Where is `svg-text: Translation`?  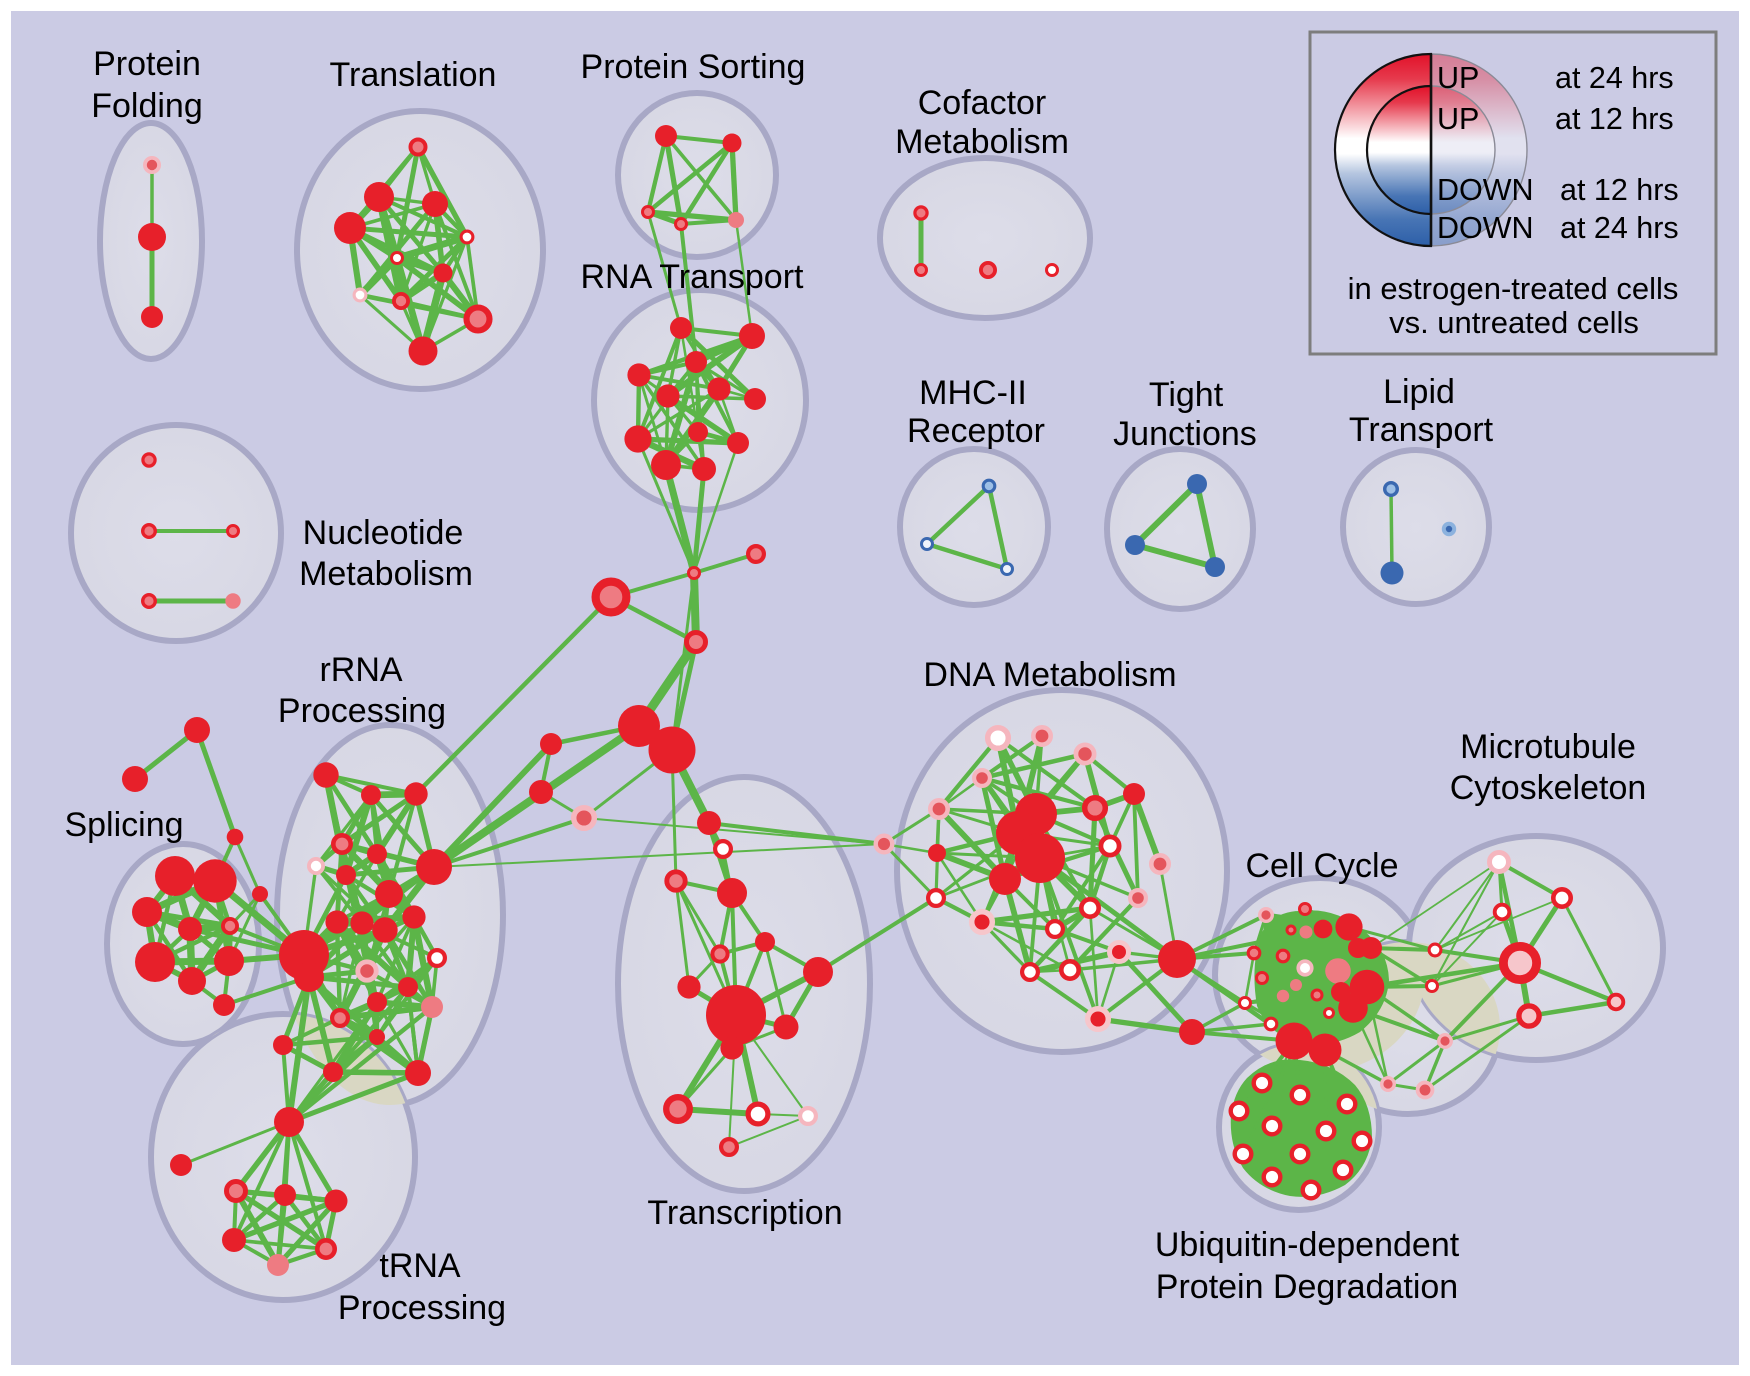
svg-text: Translation is located at coordinates (413, 75).